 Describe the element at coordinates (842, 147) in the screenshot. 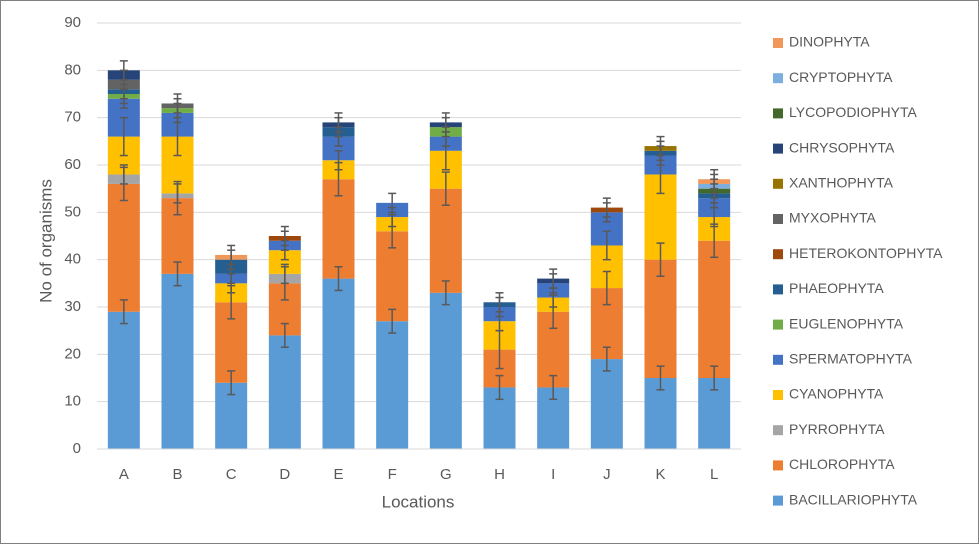

I see `legend-label: CHRYSOPHYTA` at that location.